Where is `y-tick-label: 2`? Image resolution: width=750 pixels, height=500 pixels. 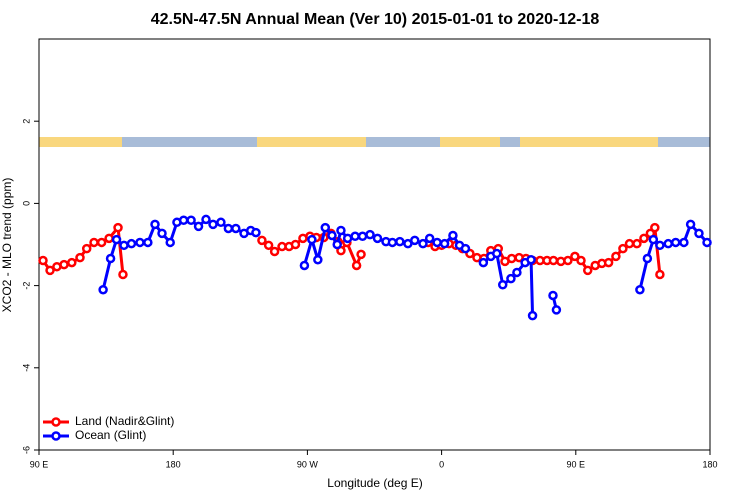 y-tick-label: 2 is located at coordinates (26, 121).